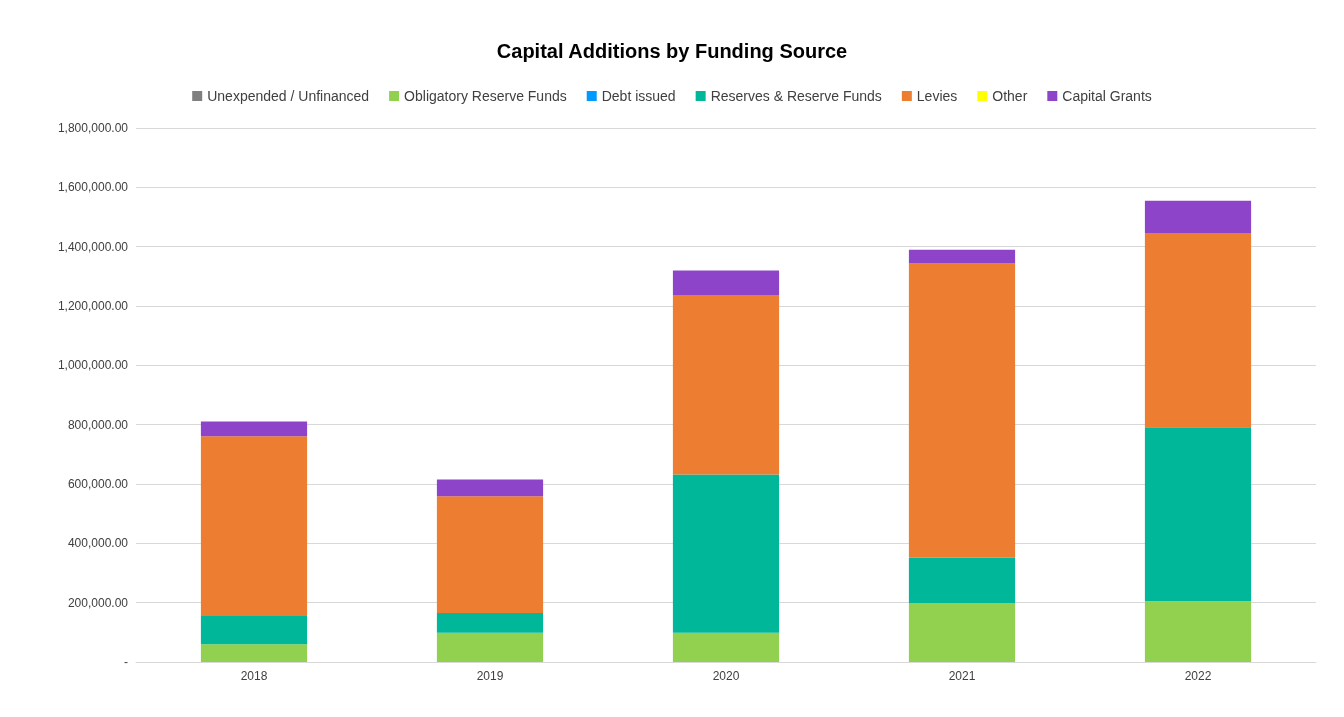  Describe the element at coordinates (638, 96) in the screenshot. I see `legend-label: Debt issued` at that location.